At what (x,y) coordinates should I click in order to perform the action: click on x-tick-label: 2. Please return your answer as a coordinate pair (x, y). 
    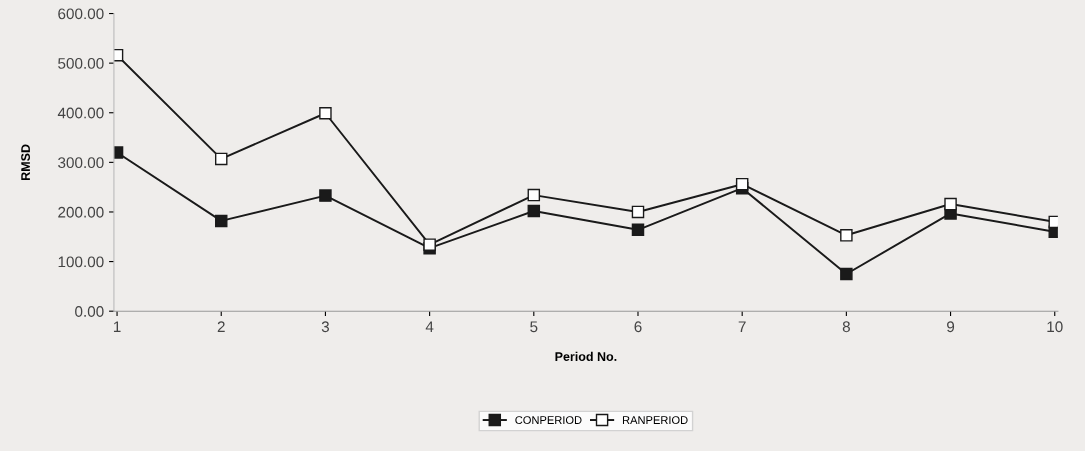
    Looking at the image, I should click on (221, 326).